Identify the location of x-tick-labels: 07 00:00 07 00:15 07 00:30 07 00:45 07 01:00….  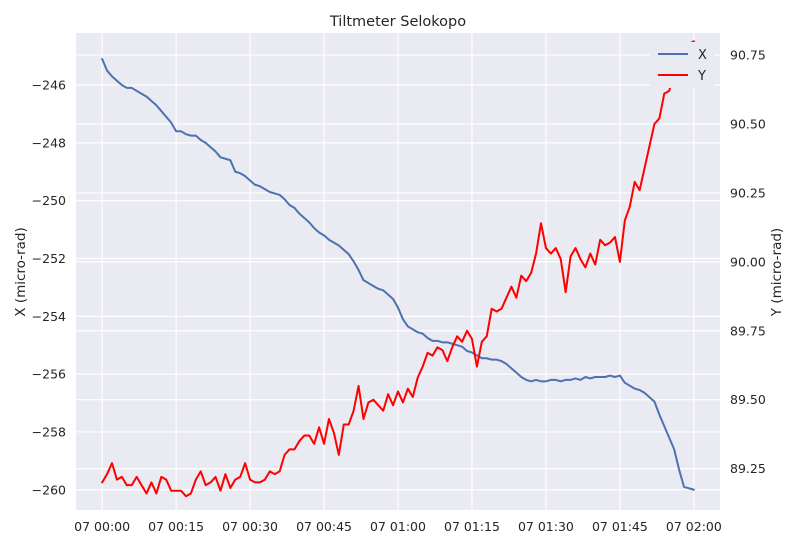
(398, 526).